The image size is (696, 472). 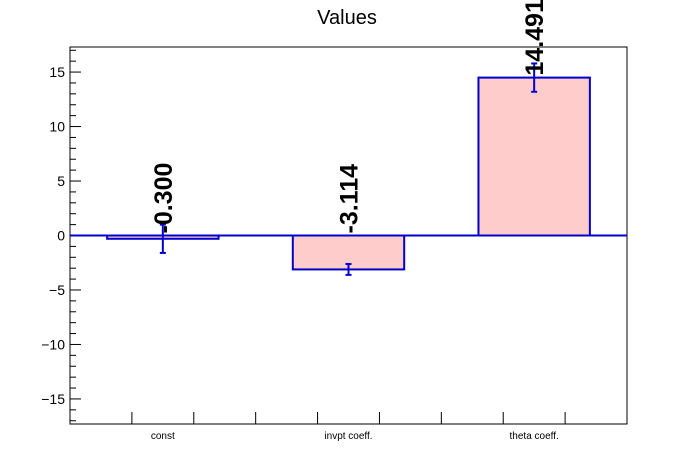 What do you see at coordinates (535, 38) in the screenshot?
I see `data-label: 14.491` at bounding box center [535, 38].